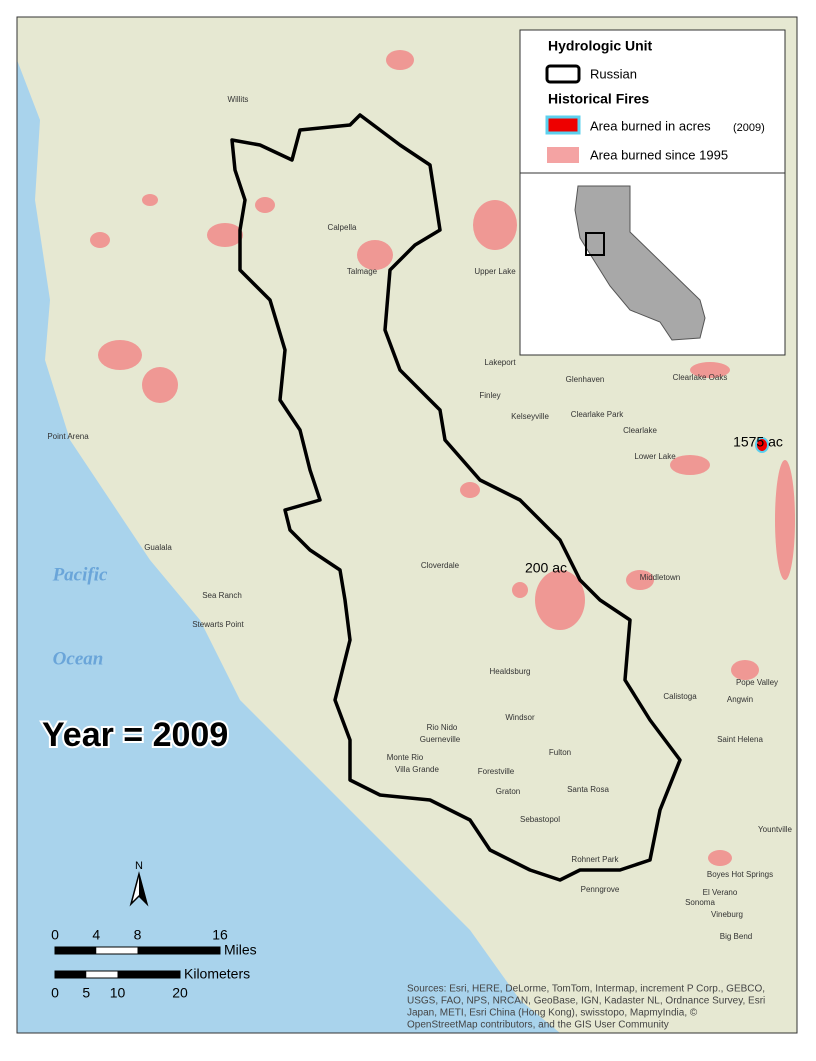  What do you see at coordinates (342, 227) in the screenshot?
I see `place-label: Calpella` at bounding box center [342, 227].